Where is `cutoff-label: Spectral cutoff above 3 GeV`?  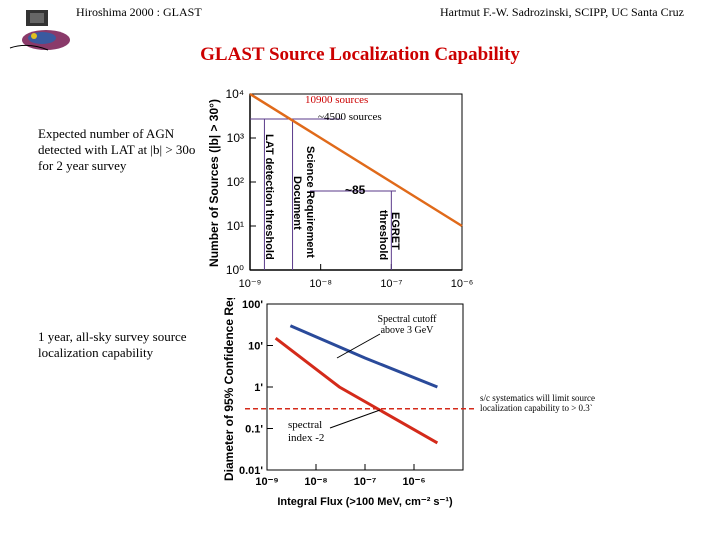 cutoff-label: Spectral cutoff above 3 GeV is located at coordinates (407, 325).